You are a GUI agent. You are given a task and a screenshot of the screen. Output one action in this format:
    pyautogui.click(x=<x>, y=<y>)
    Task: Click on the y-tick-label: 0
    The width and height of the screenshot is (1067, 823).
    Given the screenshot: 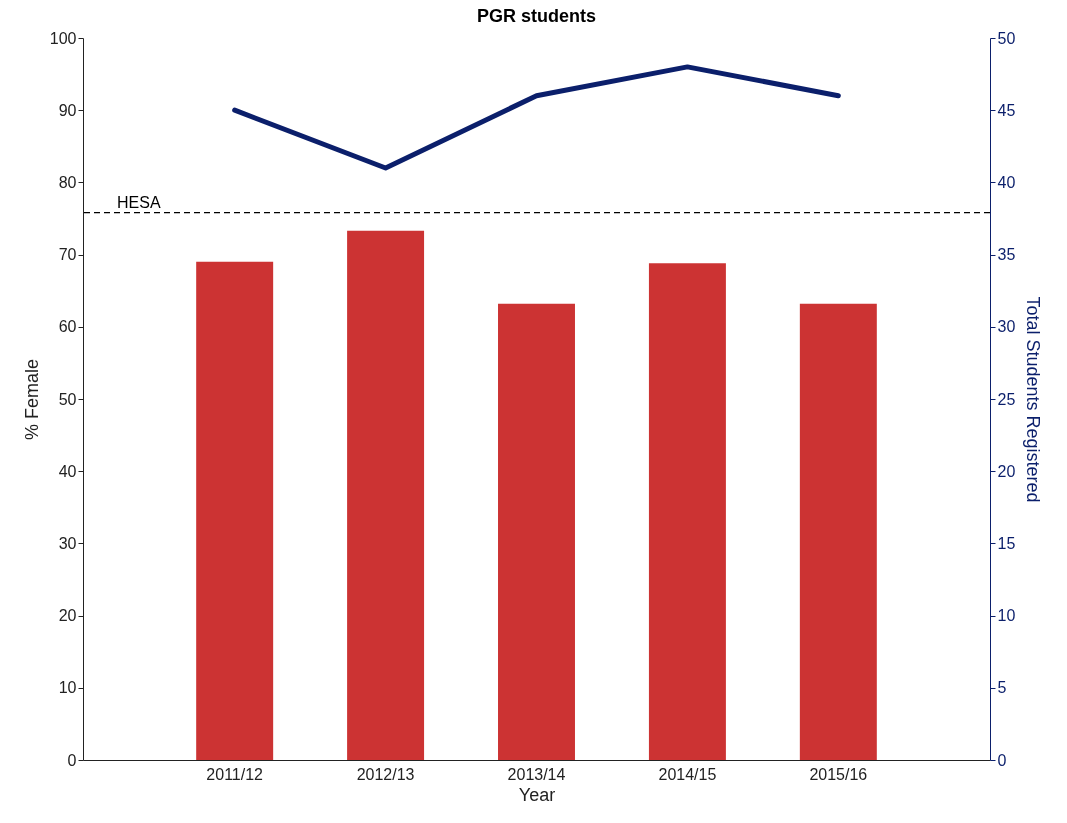 What is the action you would take?
    pyautogui.click(x=72, y=760)
    